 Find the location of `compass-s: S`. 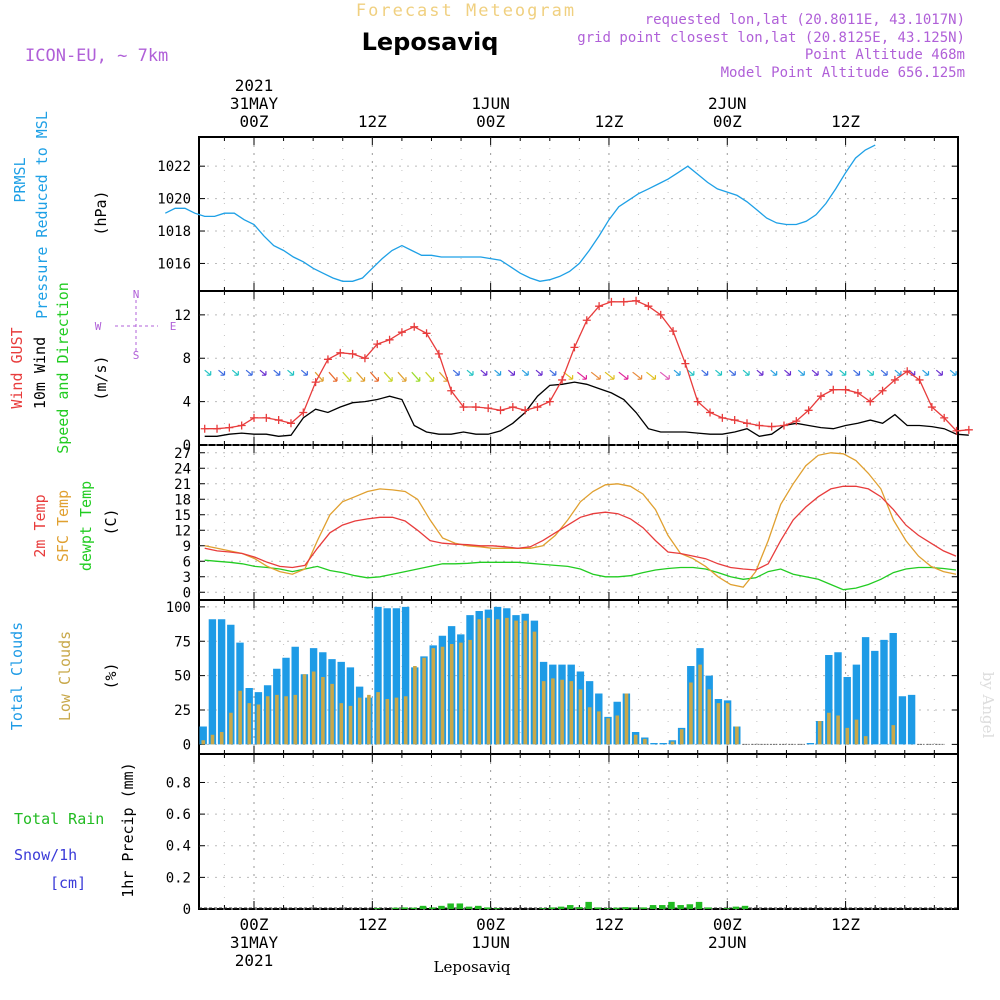

compass-s: S is located at coordinates (136, 355).